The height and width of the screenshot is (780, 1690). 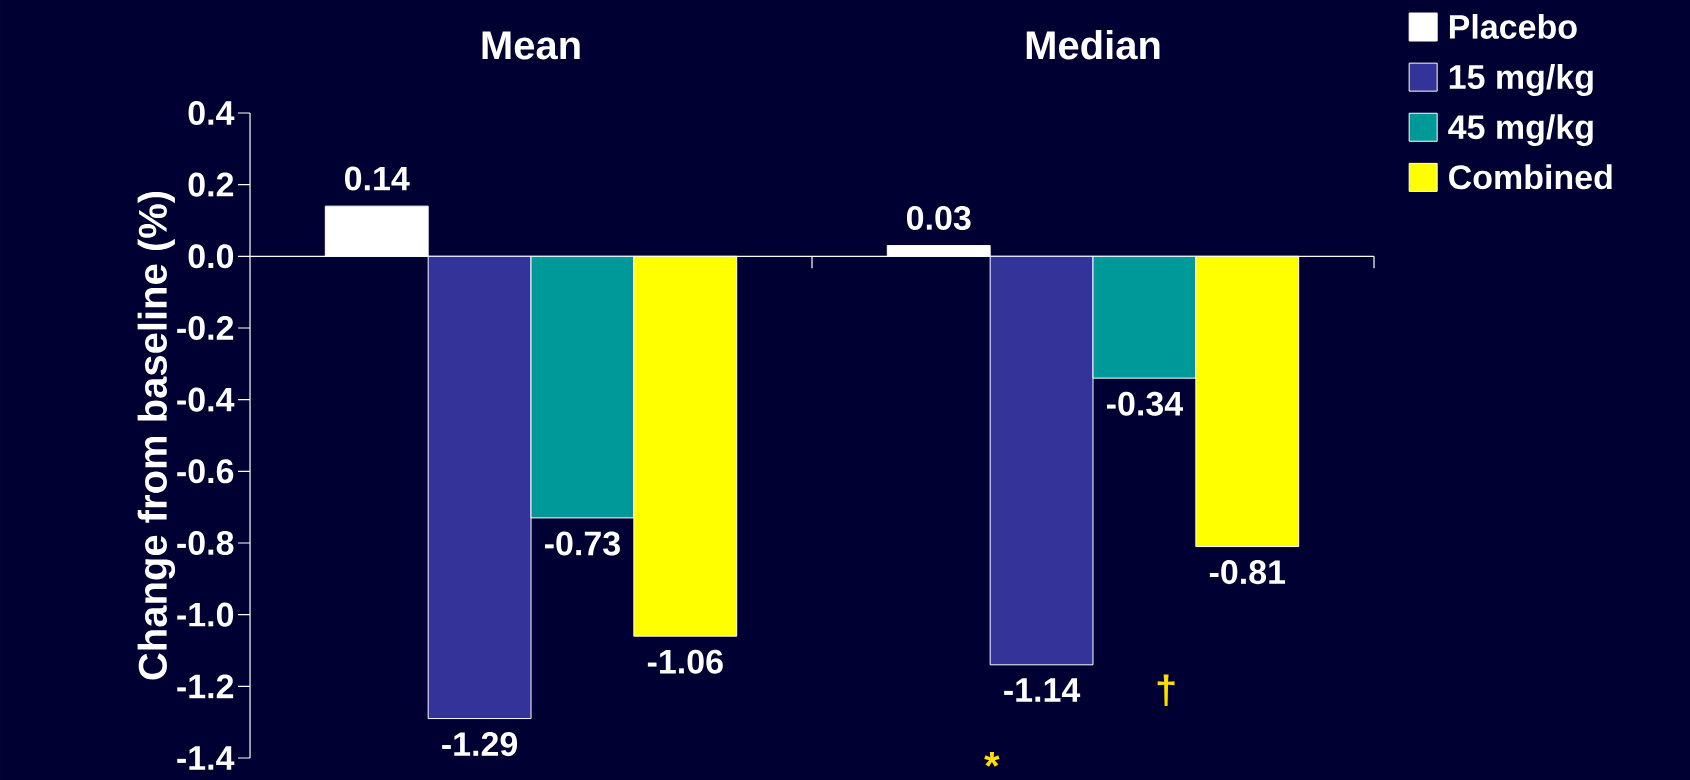 I want to click on annotation: †, so click(x=1166, y=690).